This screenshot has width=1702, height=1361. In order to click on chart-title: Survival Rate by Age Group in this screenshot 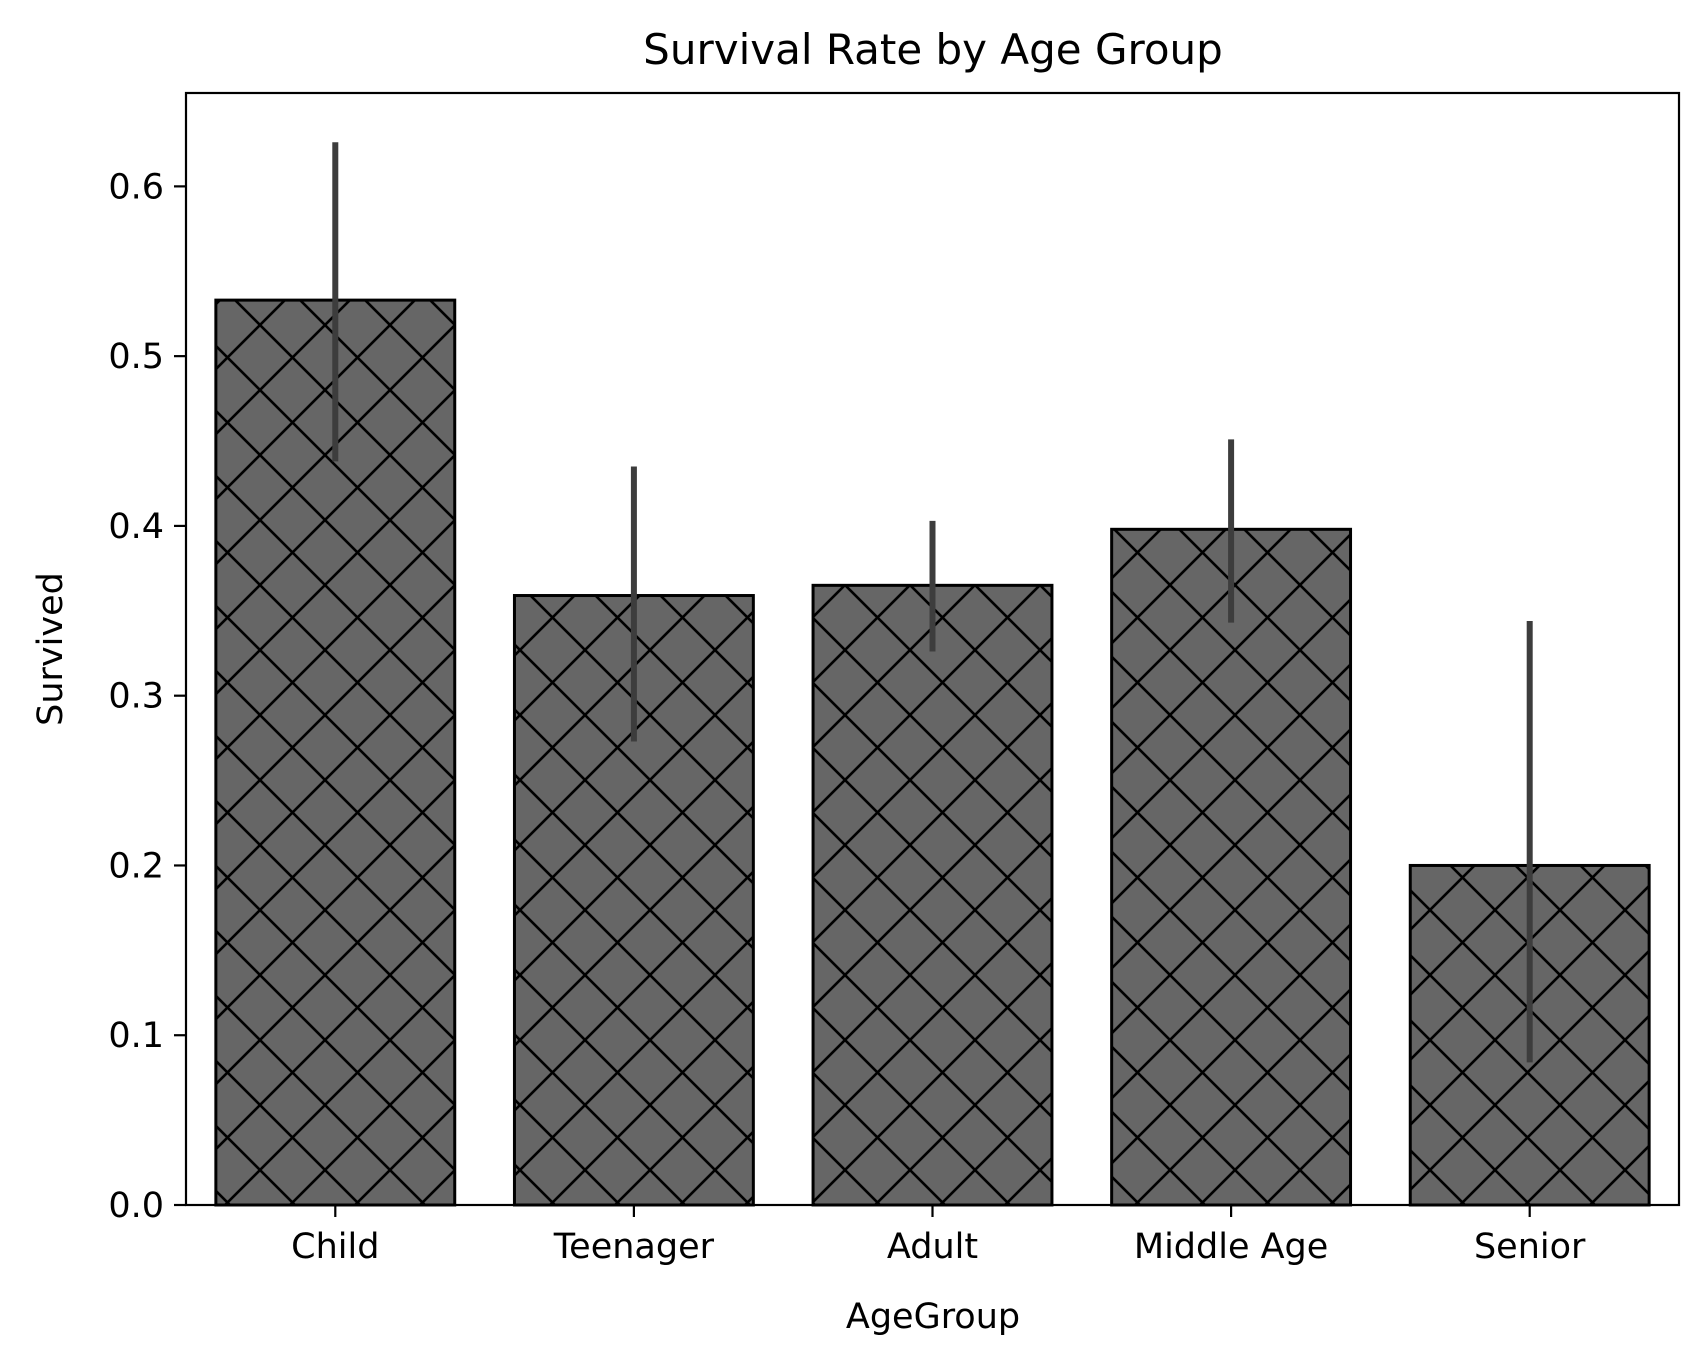, I will do `click(933, 49)`.